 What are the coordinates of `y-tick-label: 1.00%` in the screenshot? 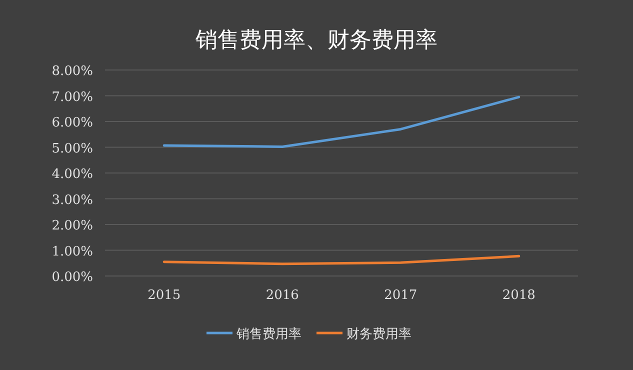 It's located at (72, 252).